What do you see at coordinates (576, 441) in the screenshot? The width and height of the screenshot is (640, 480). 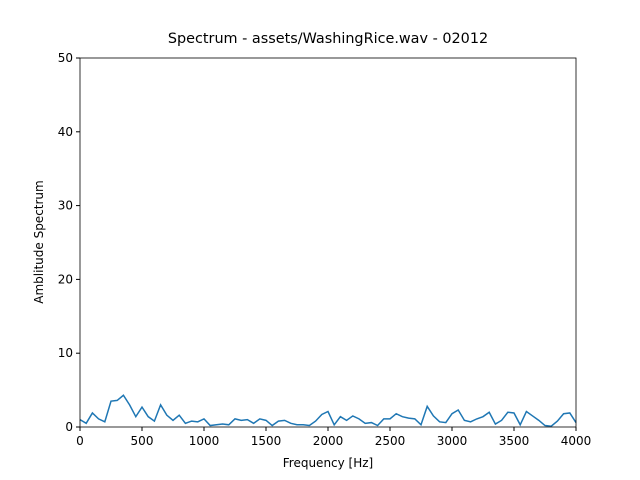 I see `x-tick-label: 4000` at bounding box center [576, 441].